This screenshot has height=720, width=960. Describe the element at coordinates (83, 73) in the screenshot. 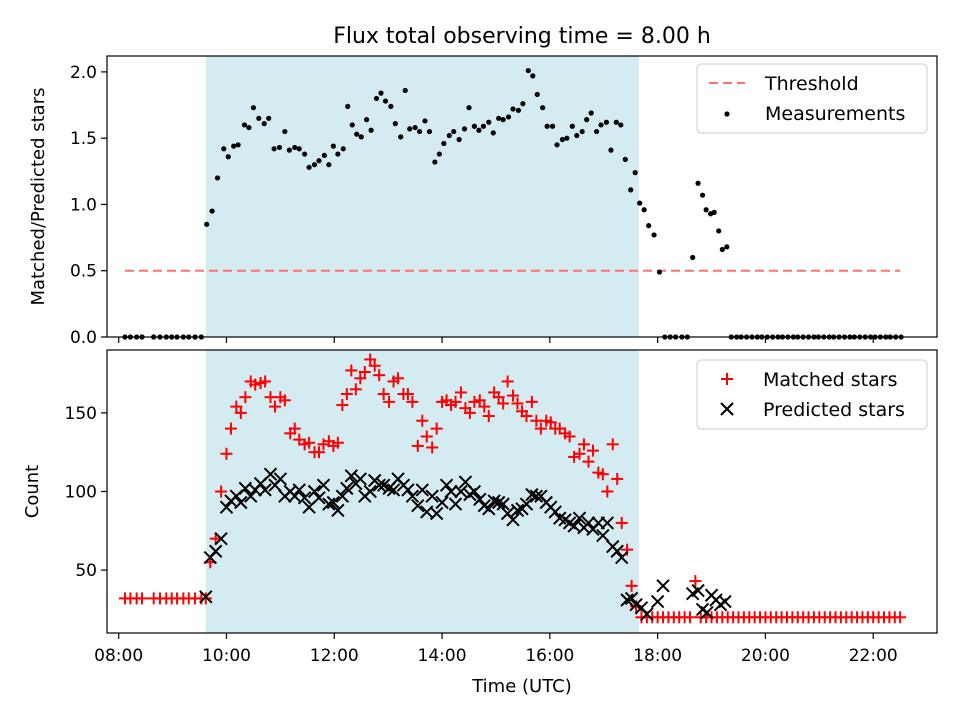

I see `top-ytick-label: 2.0` at that location.